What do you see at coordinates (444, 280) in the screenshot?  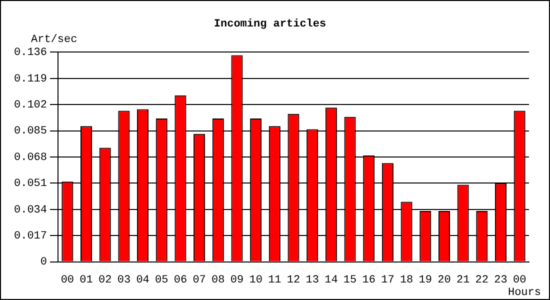 I see `x-tick-label: 20` at bounding box center [444, 280].